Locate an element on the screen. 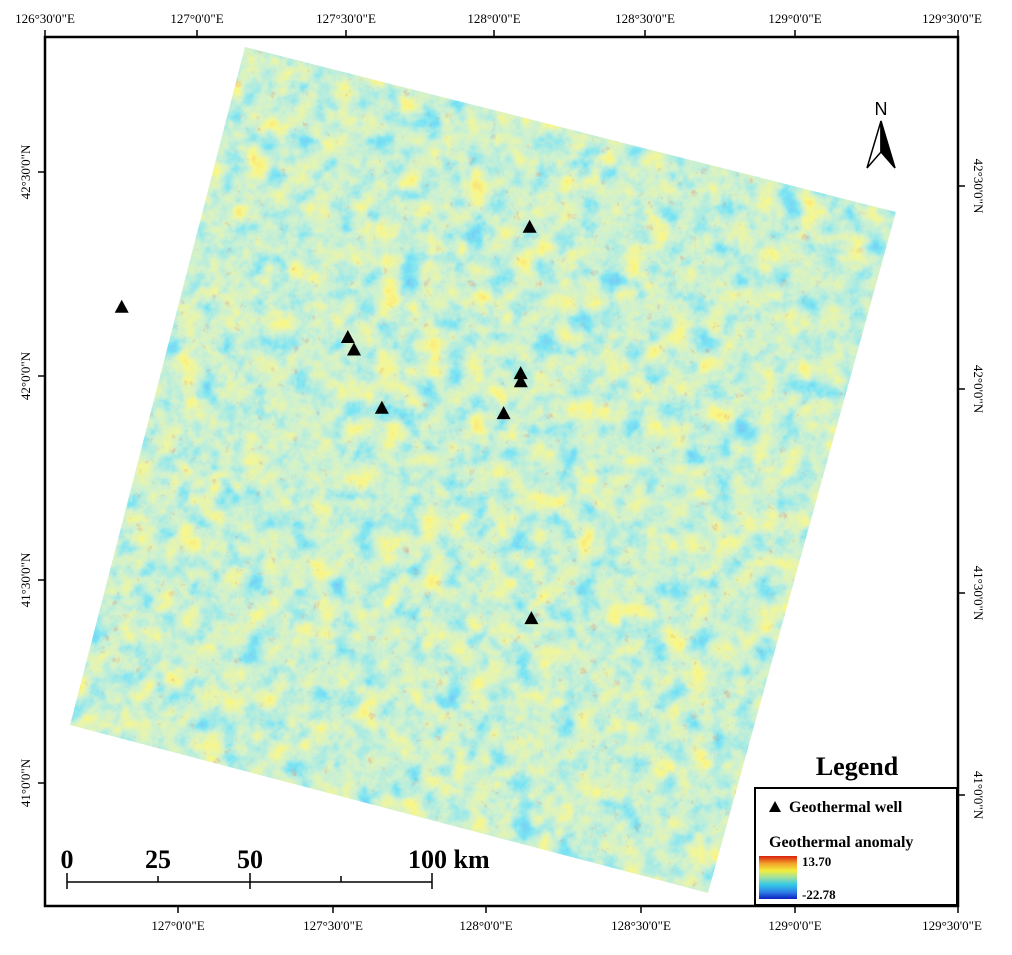 The image size is (1012, 955). top-lon-label: 127°0'0"E is located at coordinates (196, 18).